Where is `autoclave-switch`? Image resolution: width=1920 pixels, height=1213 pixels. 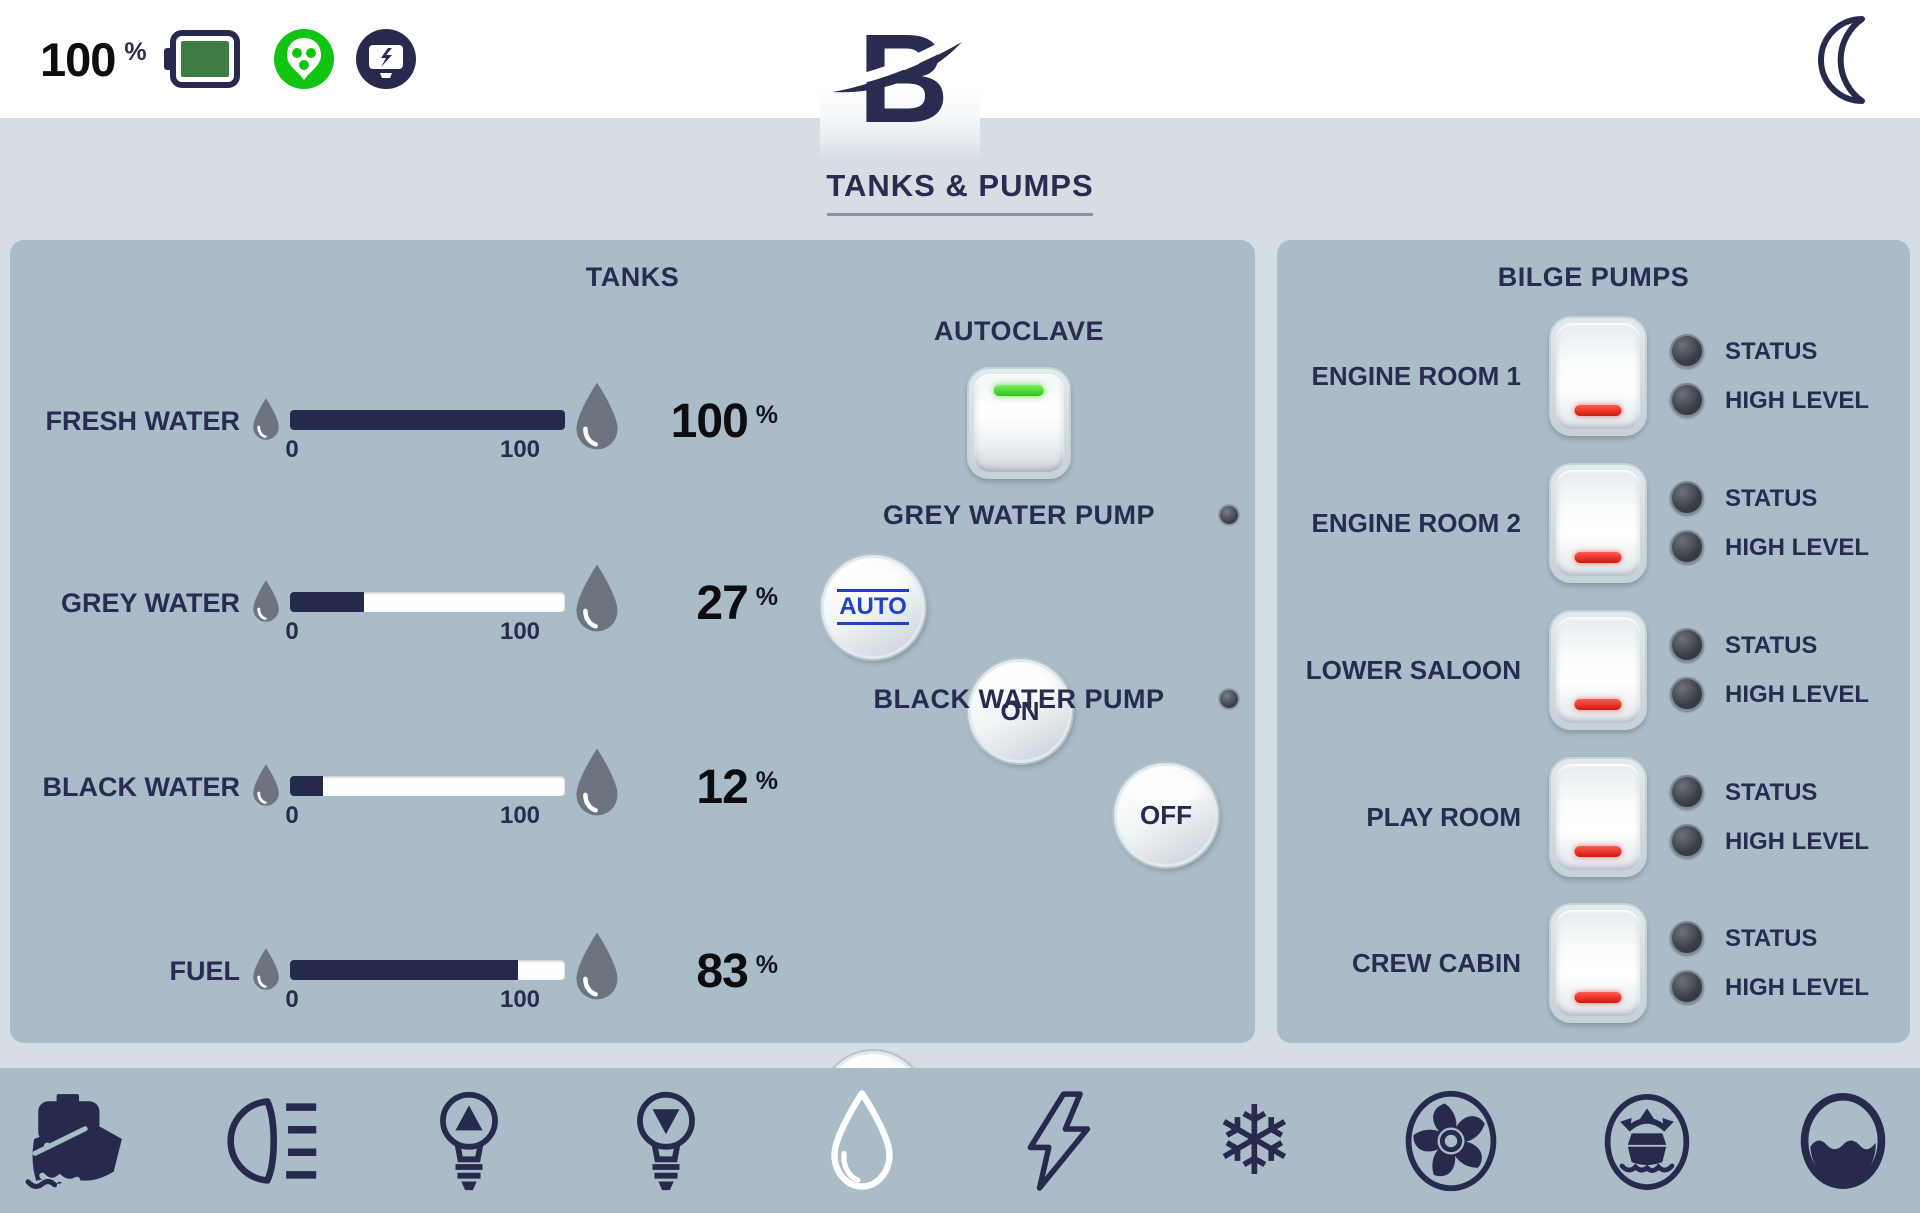 autoclave-switch is located at coordinates (1019, 423).